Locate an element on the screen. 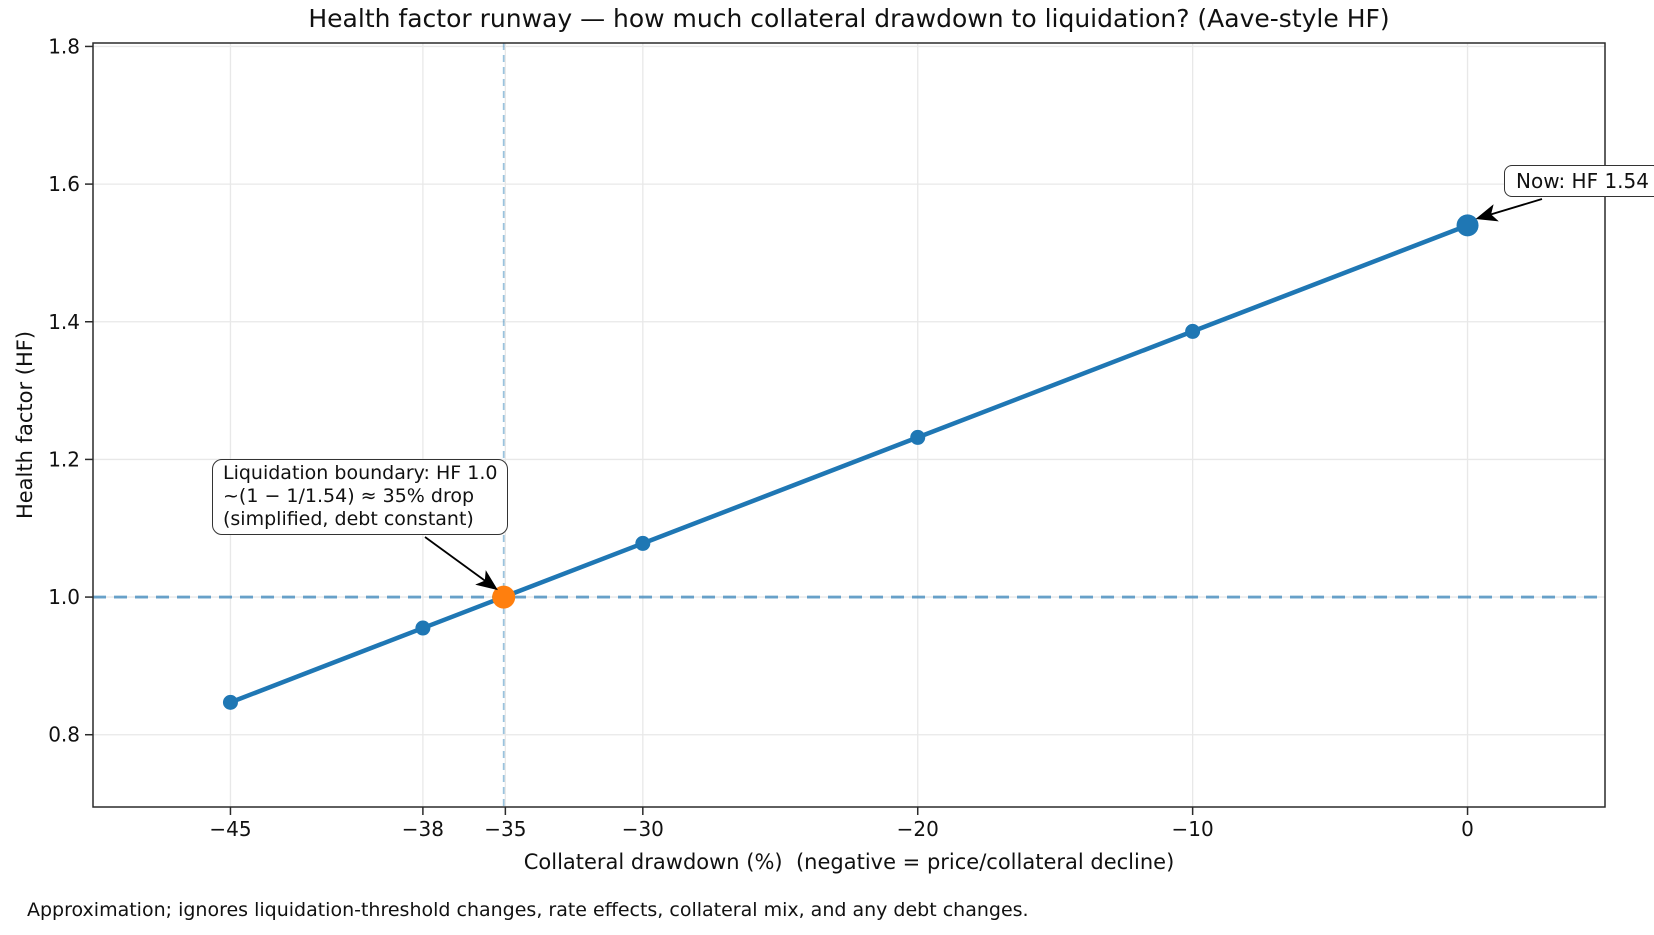  x-tick-label: −45 is located at coordinates (230, 829).